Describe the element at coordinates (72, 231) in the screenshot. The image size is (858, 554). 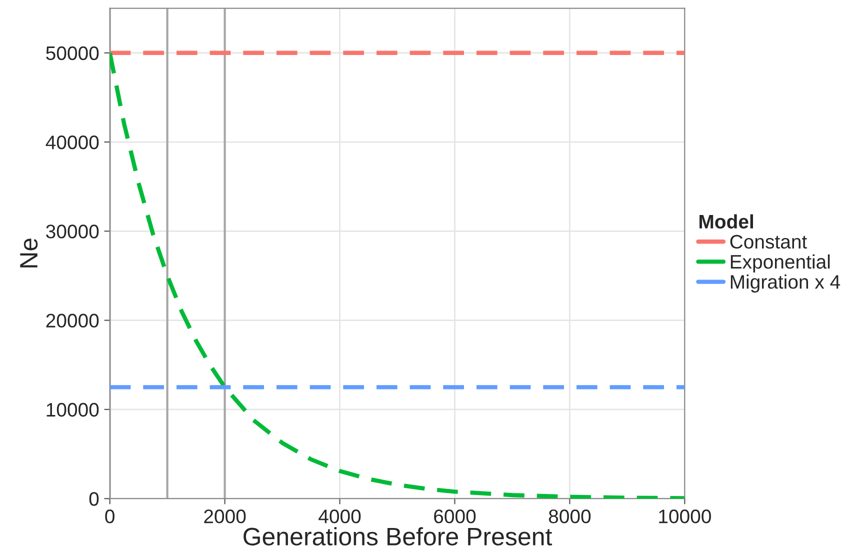
I see `y-tick-label: 30000` at that location.